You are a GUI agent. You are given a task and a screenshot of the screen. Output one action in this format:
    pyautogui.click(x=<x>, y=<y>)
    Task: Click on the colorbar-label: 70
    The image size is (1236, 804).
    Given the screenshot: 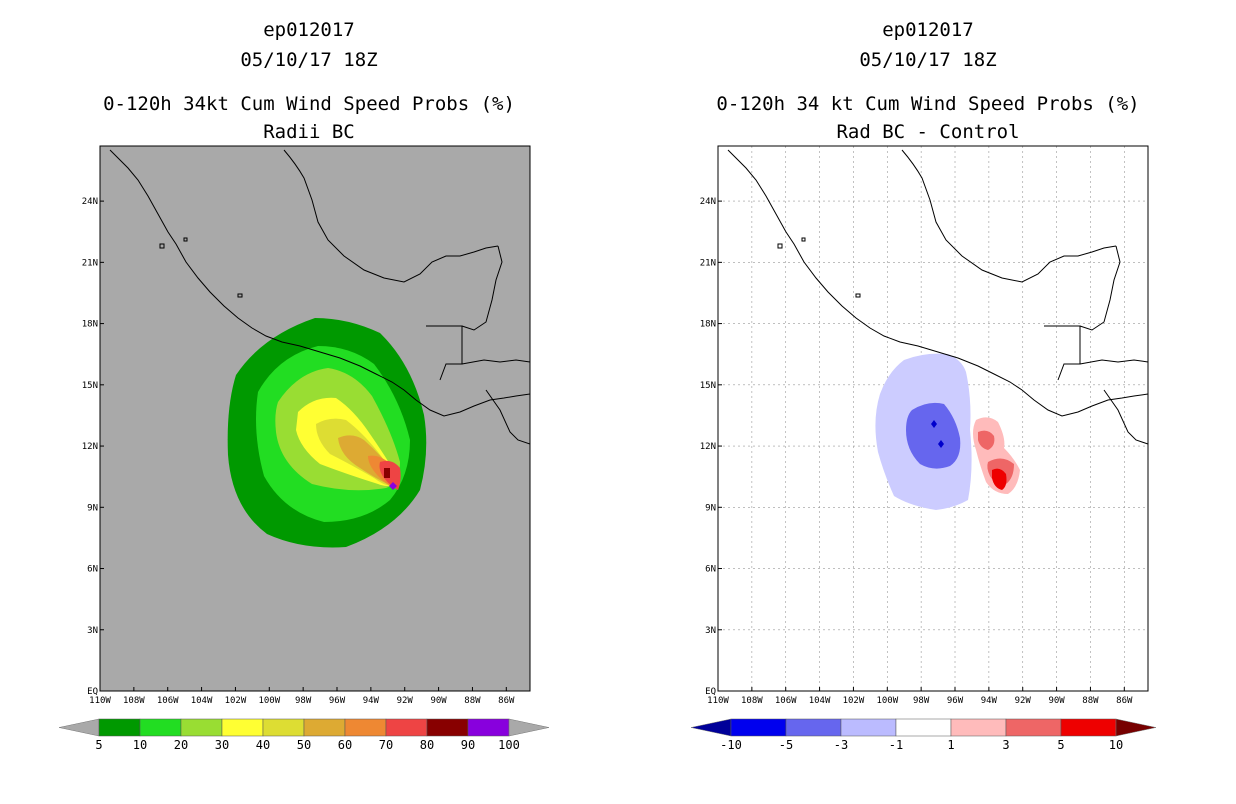 What is the action you would take?
    pyautogui.click(x=386, y=745)
    